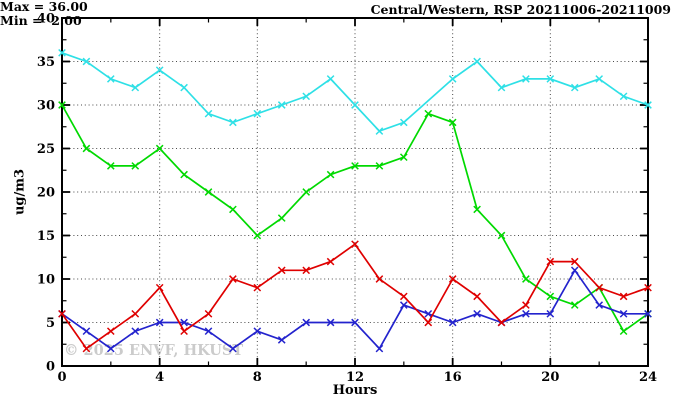 This screenshot has width=674, height=409. Describe the element at coordinates (648, 377) in the screenshot. I see `svg-text: 24` at that location.